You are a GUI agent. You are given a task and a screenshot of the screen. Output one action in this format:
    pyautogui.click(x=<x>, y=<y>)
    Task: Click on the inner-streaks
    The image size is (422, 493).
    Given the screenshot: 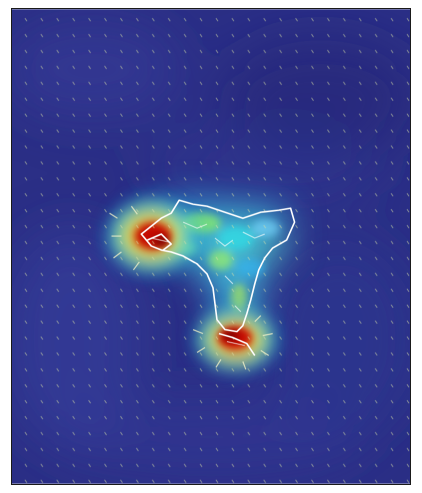 What is the action you would take?
    pyautogui.click(x=208, y=283)
    